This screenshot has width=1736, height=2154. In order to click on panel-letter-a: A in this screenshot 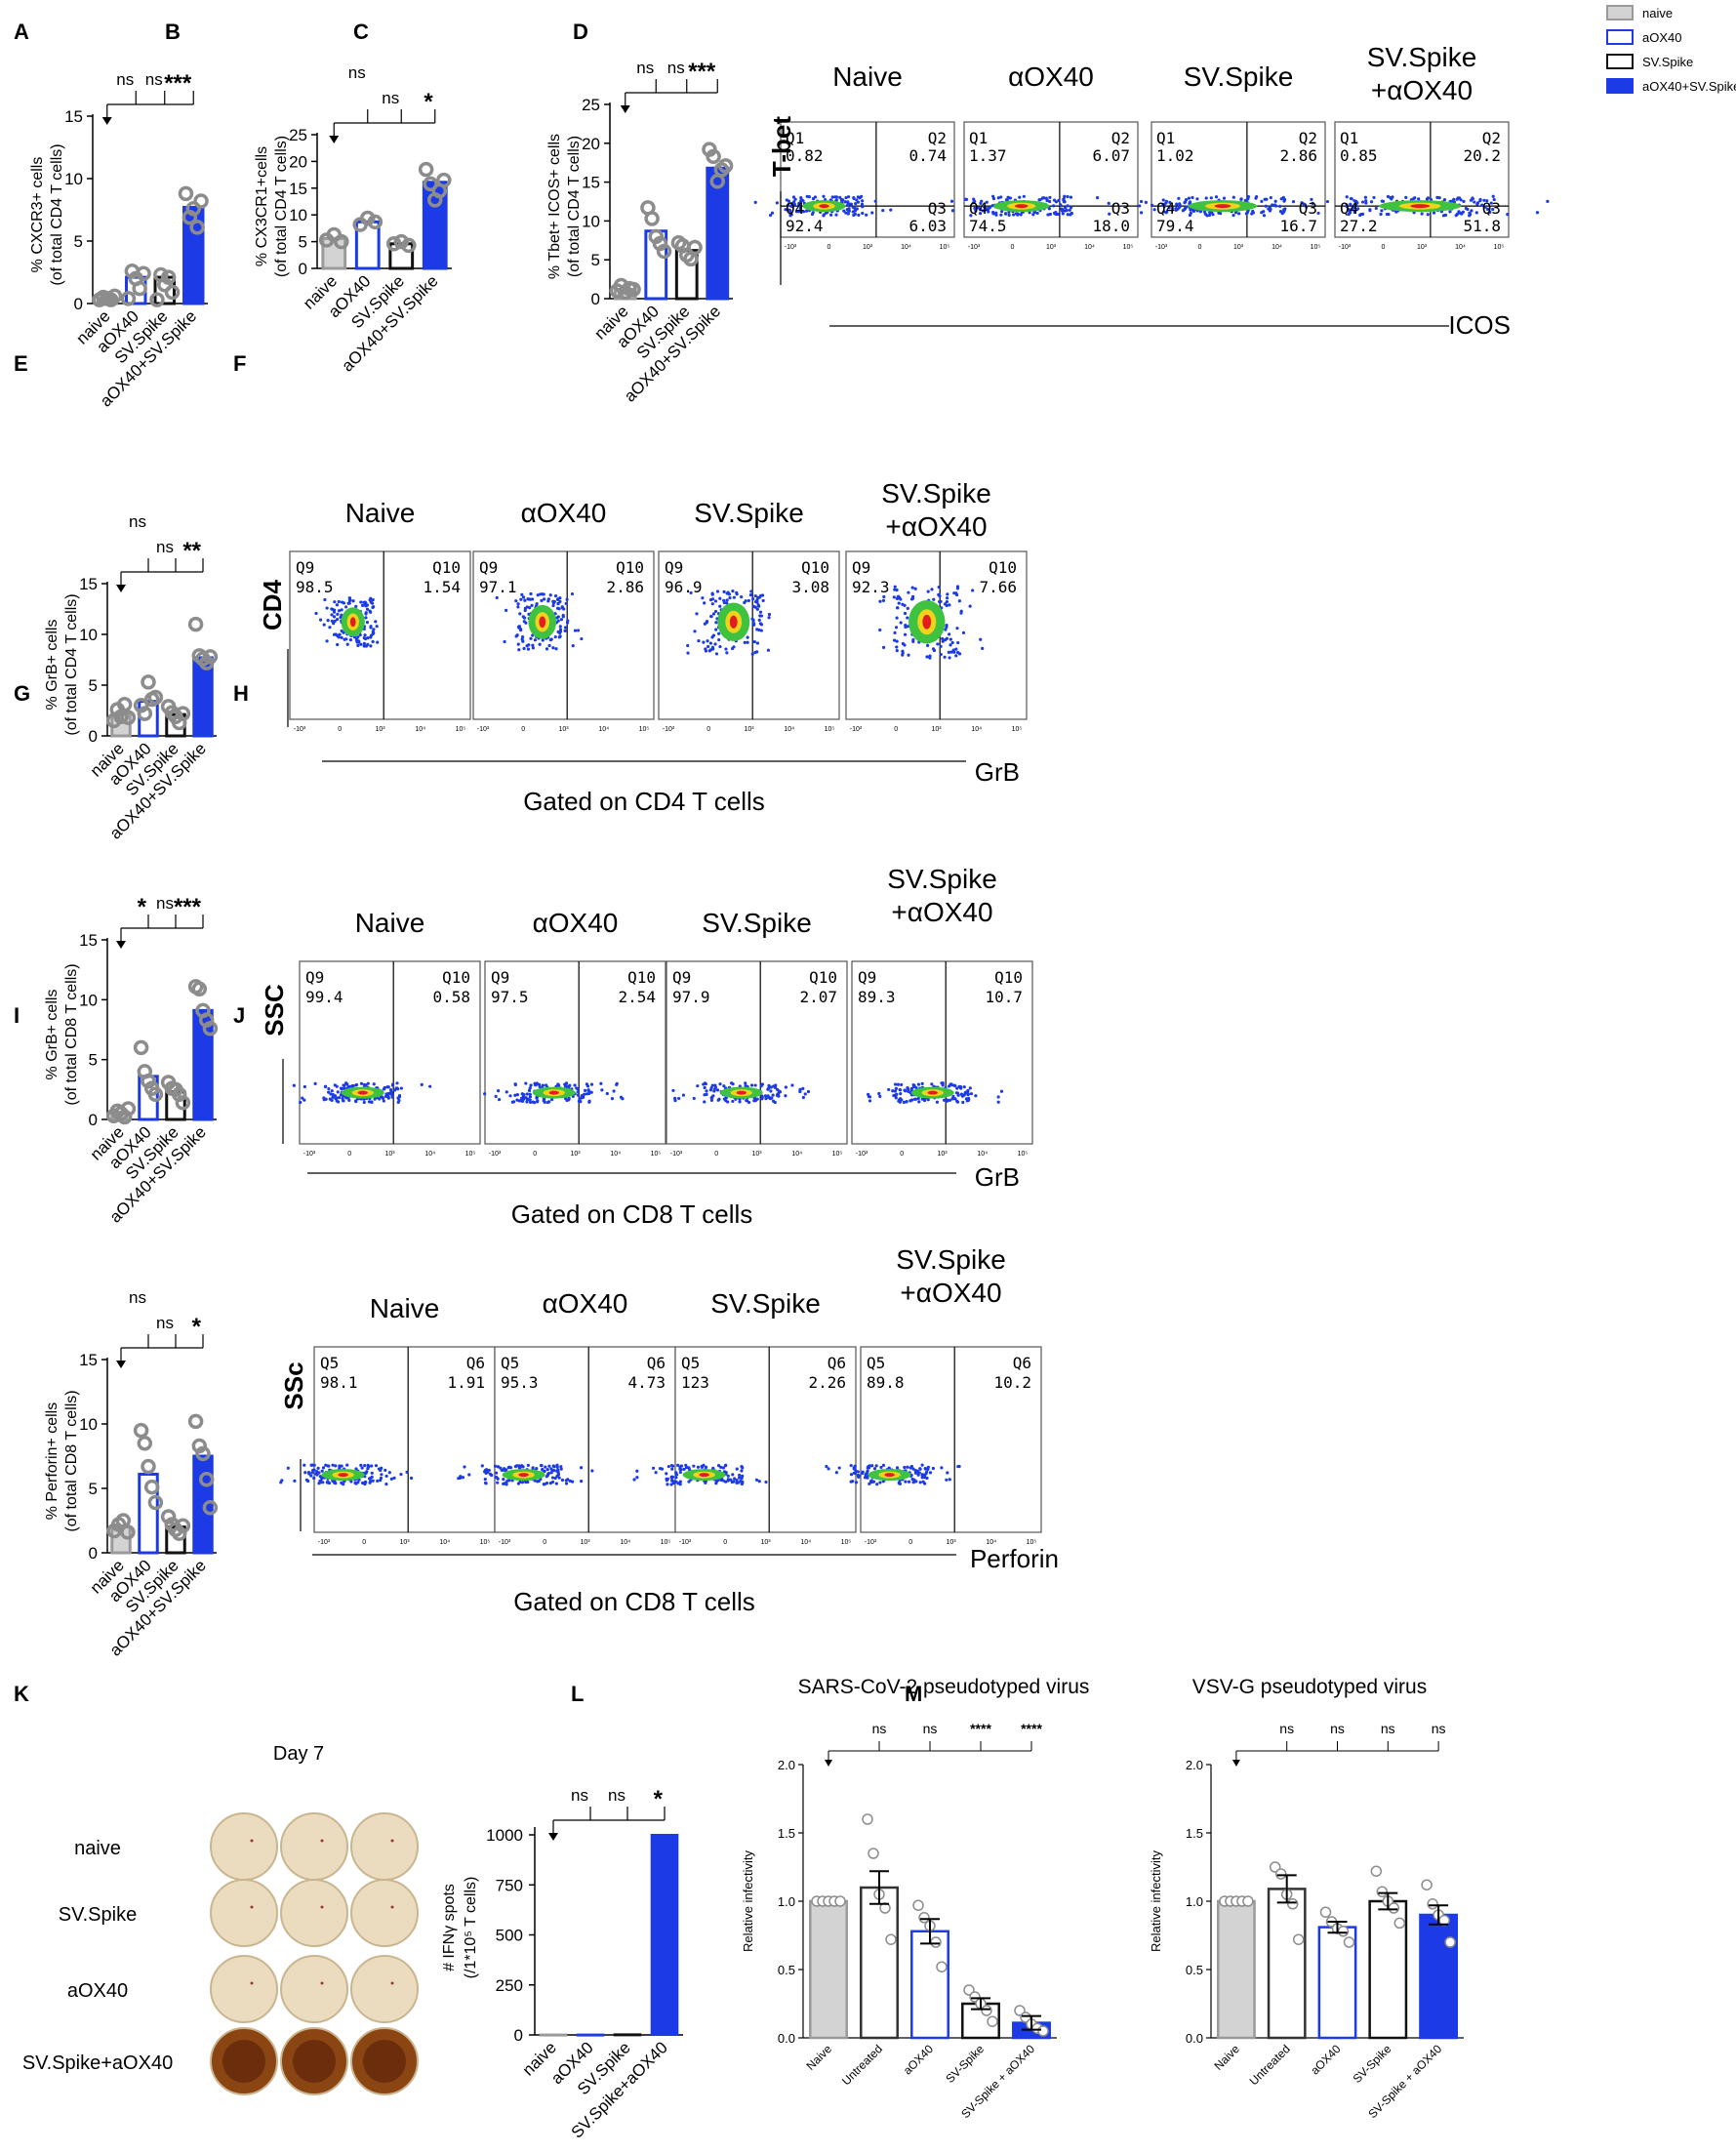, I will do `click(21, 32)`.